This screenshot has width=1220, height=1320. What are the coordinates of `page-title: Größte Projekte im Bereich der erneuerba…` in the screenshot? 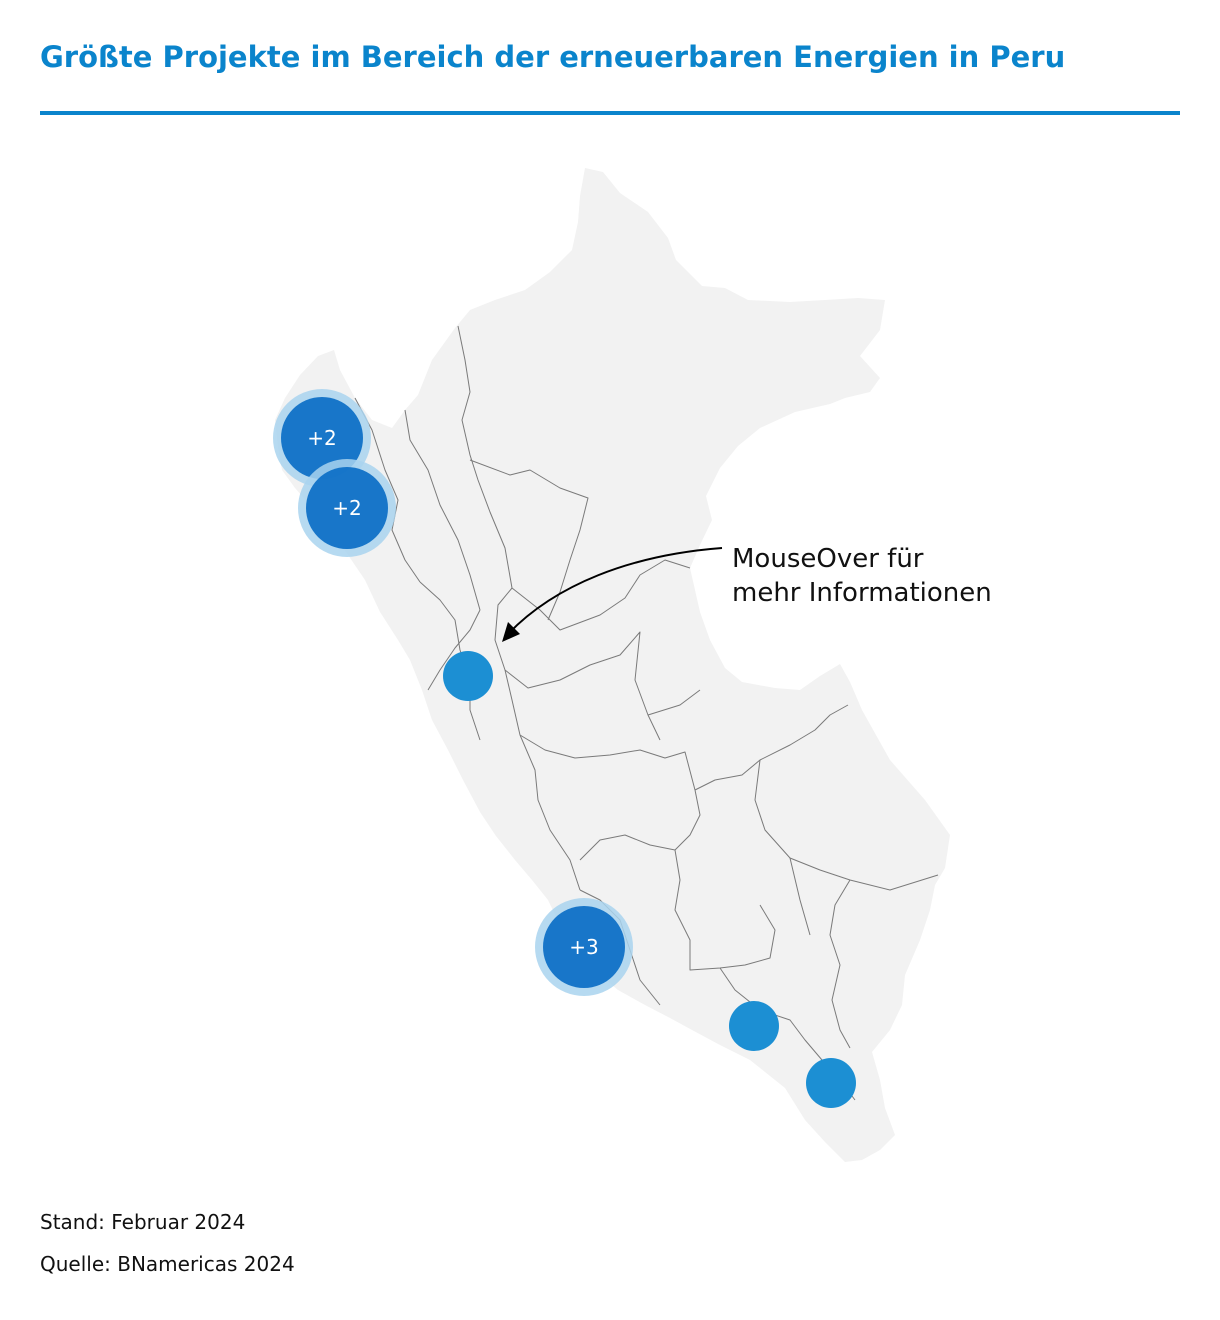 It's located at (553, 57).